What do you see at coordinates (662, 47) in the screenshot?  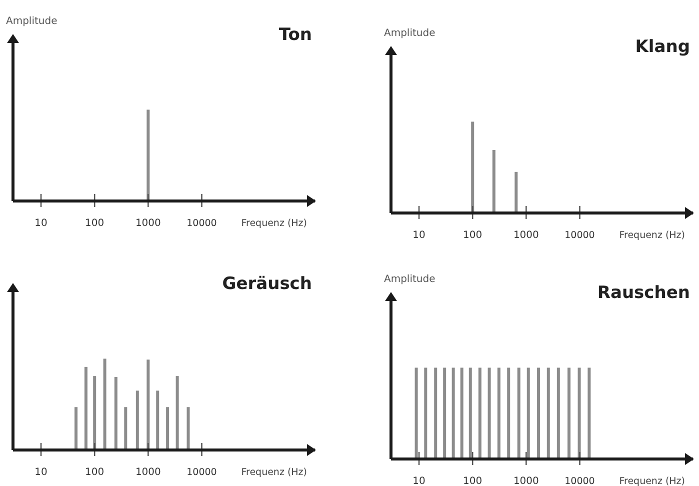 I see `chart-title: Klang` at bounding box center [662, 47].